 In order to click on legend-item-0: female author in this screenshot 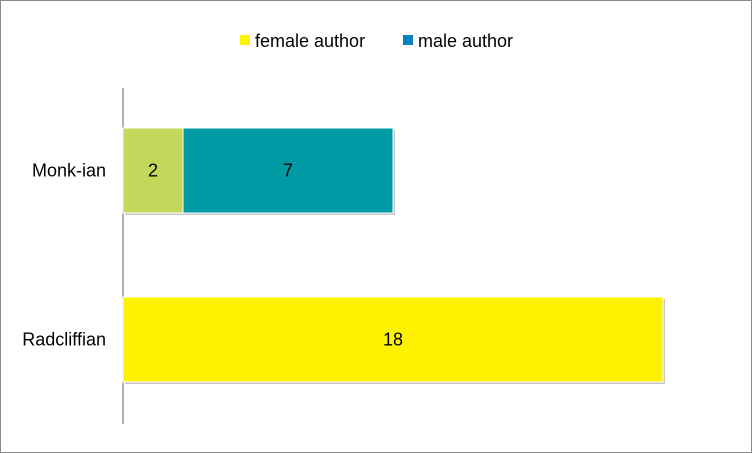, I will do `click(302, 41)`.